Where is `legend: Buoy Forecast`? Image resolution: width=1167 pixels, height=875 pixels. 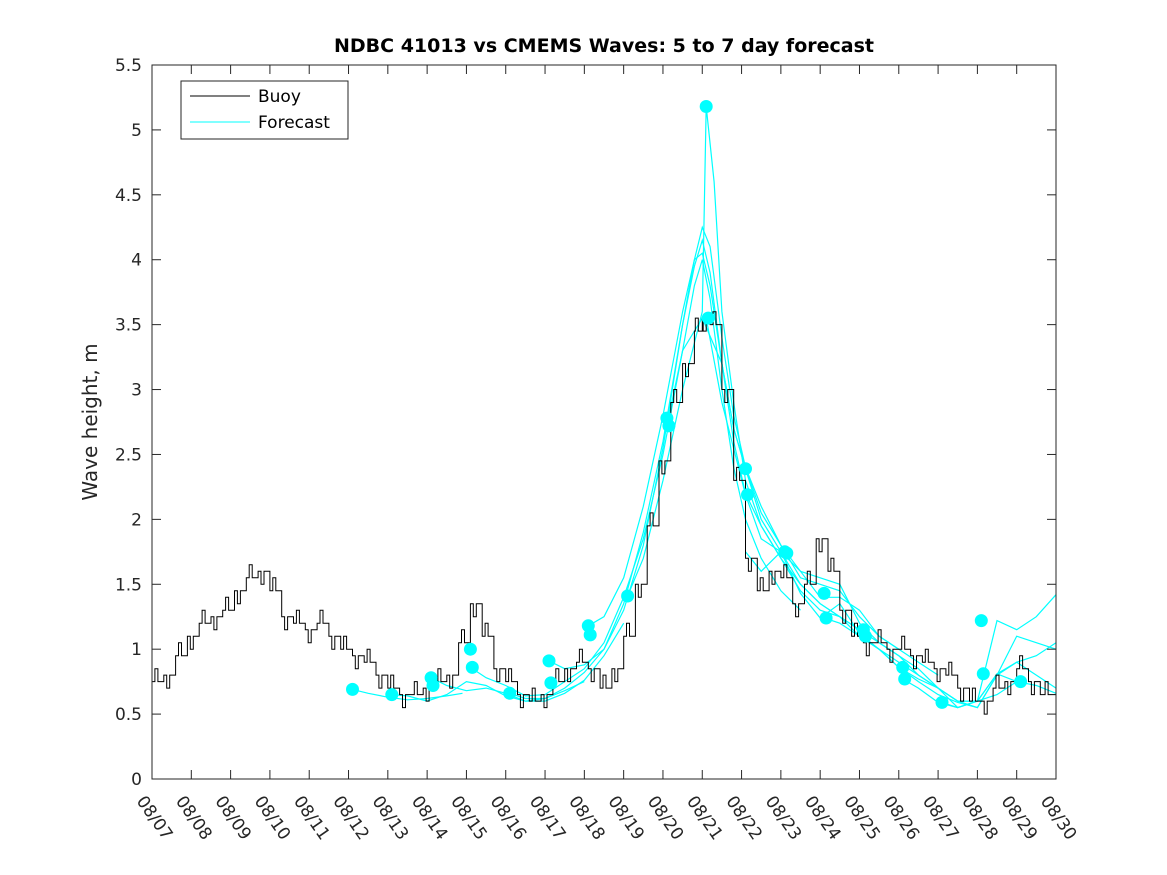
legend: Buoy Forecast is located at coordinates (264, 110).